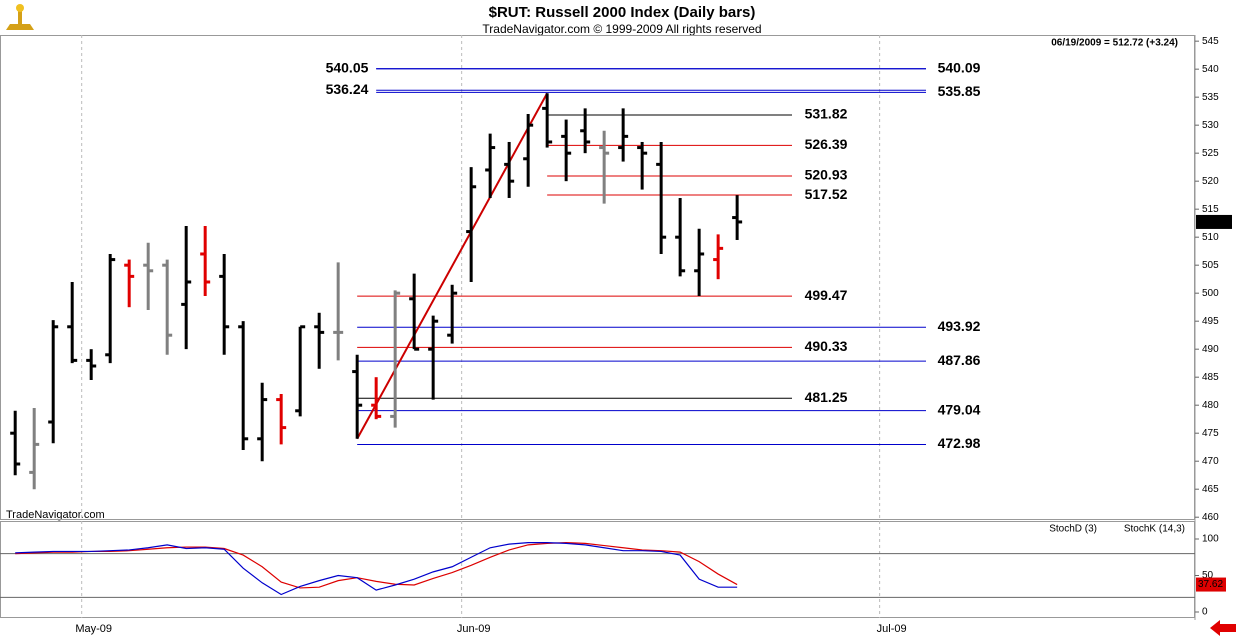 This screenshot has width=1245, height=640. What do you see at coordinates (1210, 405) in the screenshot?
I see `y-tick-label: 480` at bounding box center [1210, 405].